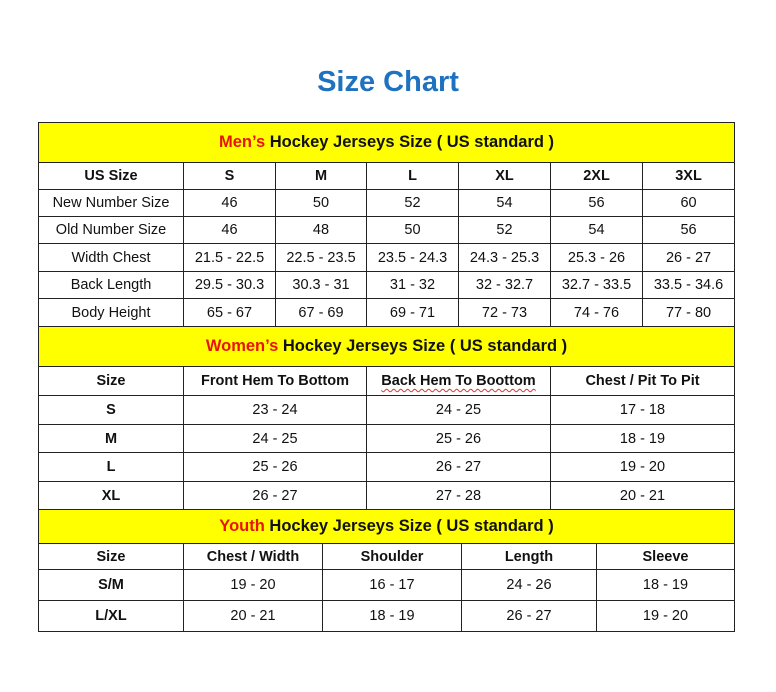  Describe the element at coordinates (111, 203) in the screenshot. I see `row-label: New Number Size` at that location.